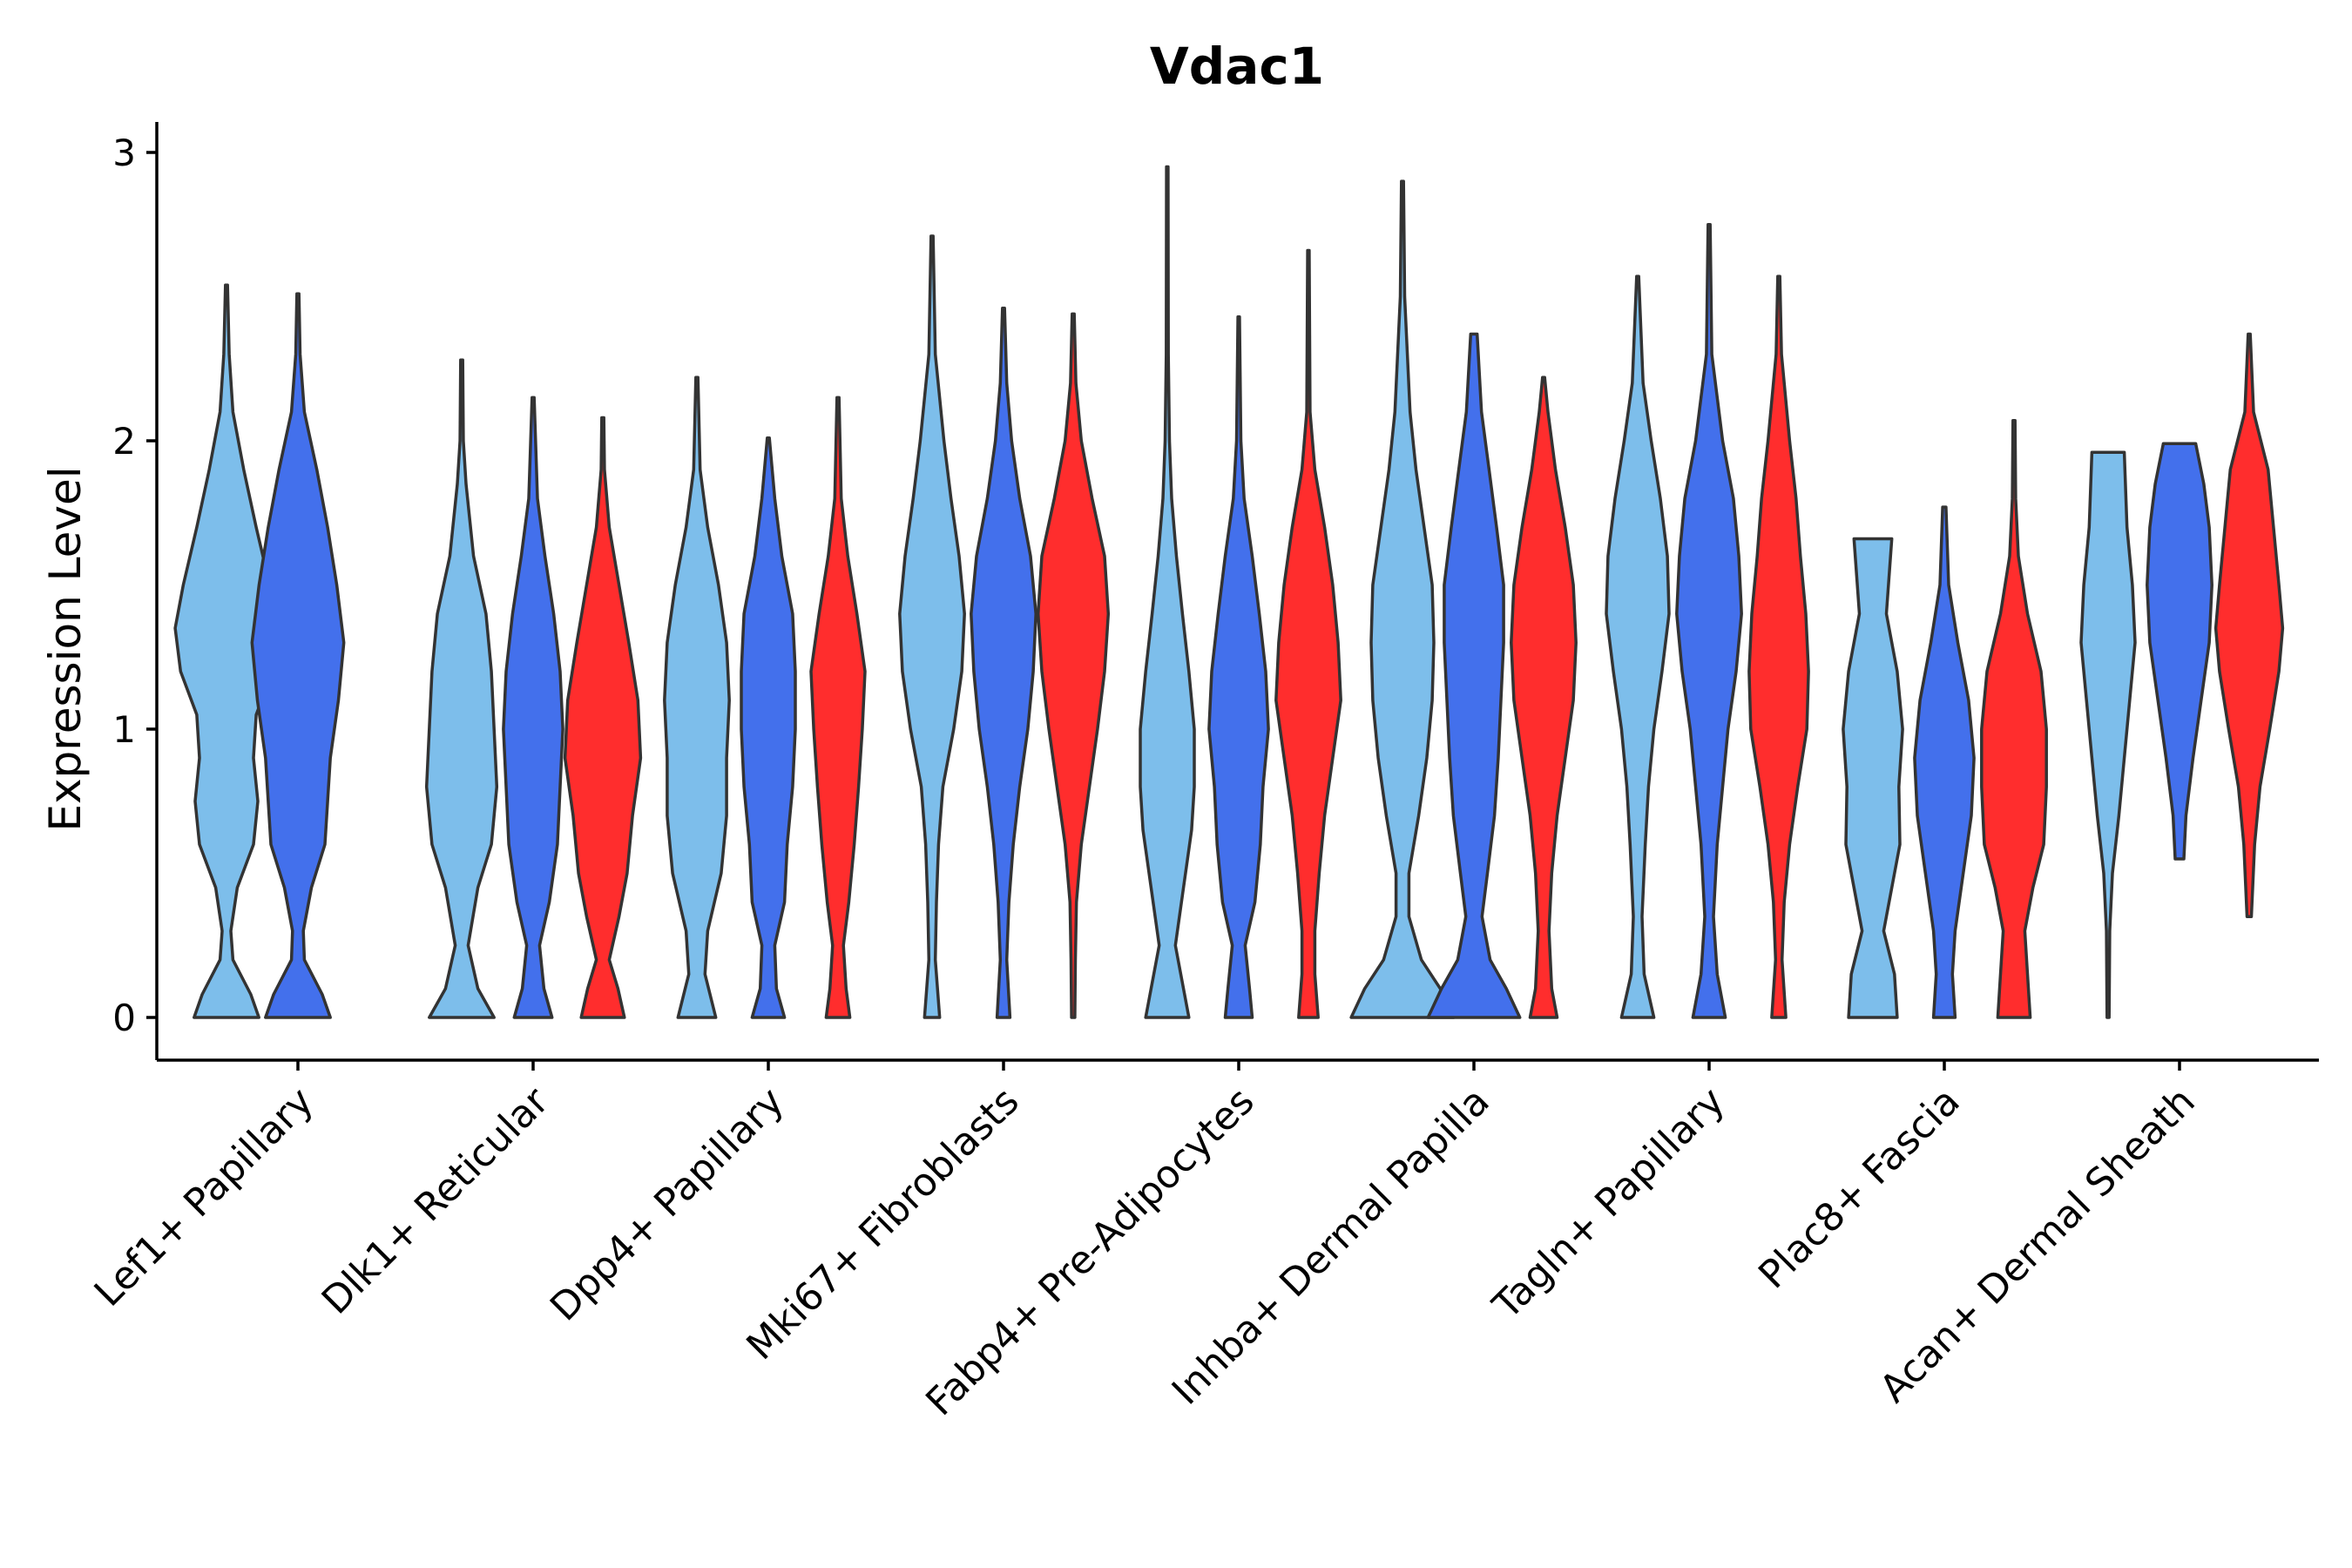  What do you see at coordinates (204, 1197) in the screenshot?
I see `x-tick-label: Lef1+ Papillary` at bounding box center [204, 1197].